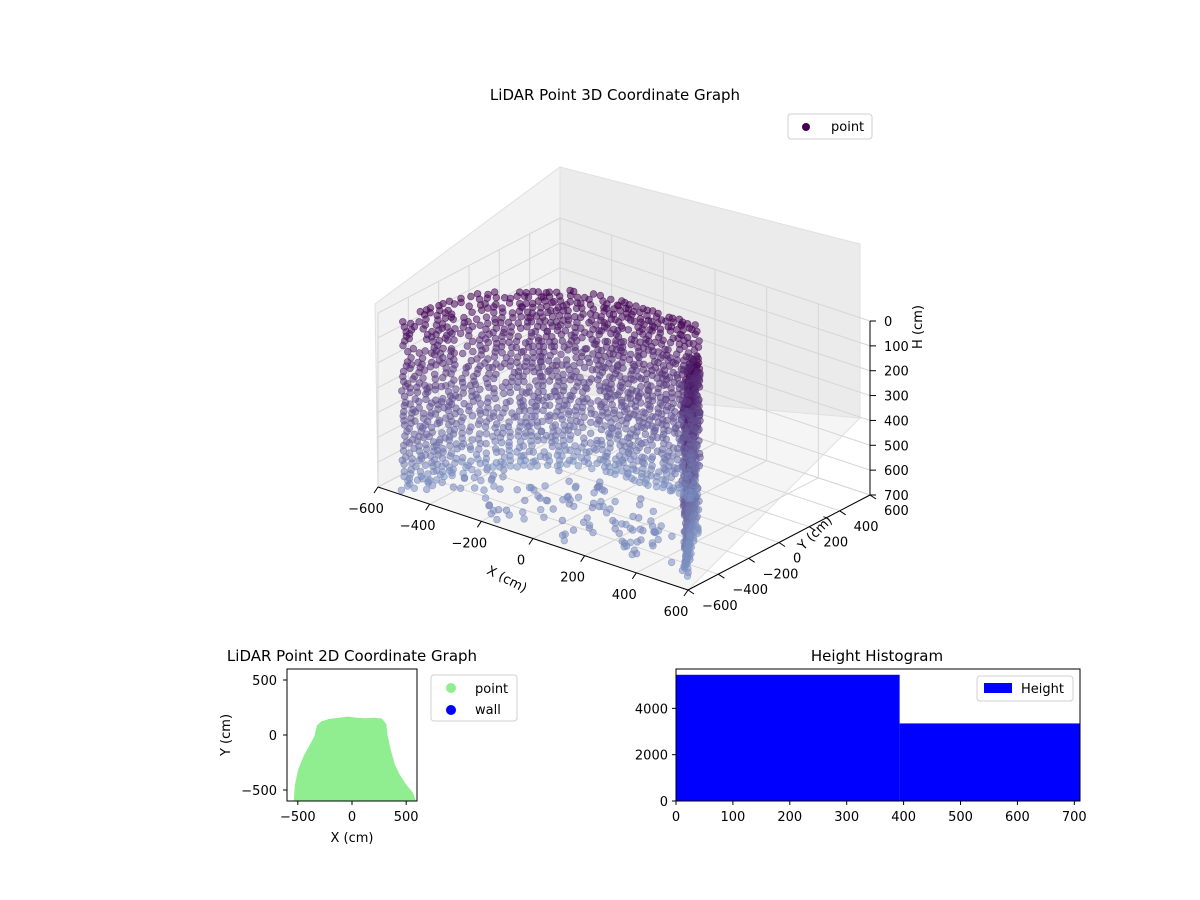 This screenshot has width=1200, height=900. Describe the element at coordinates (896, 496) in the screenshot. I see `z-tick-label: 700` at that location.